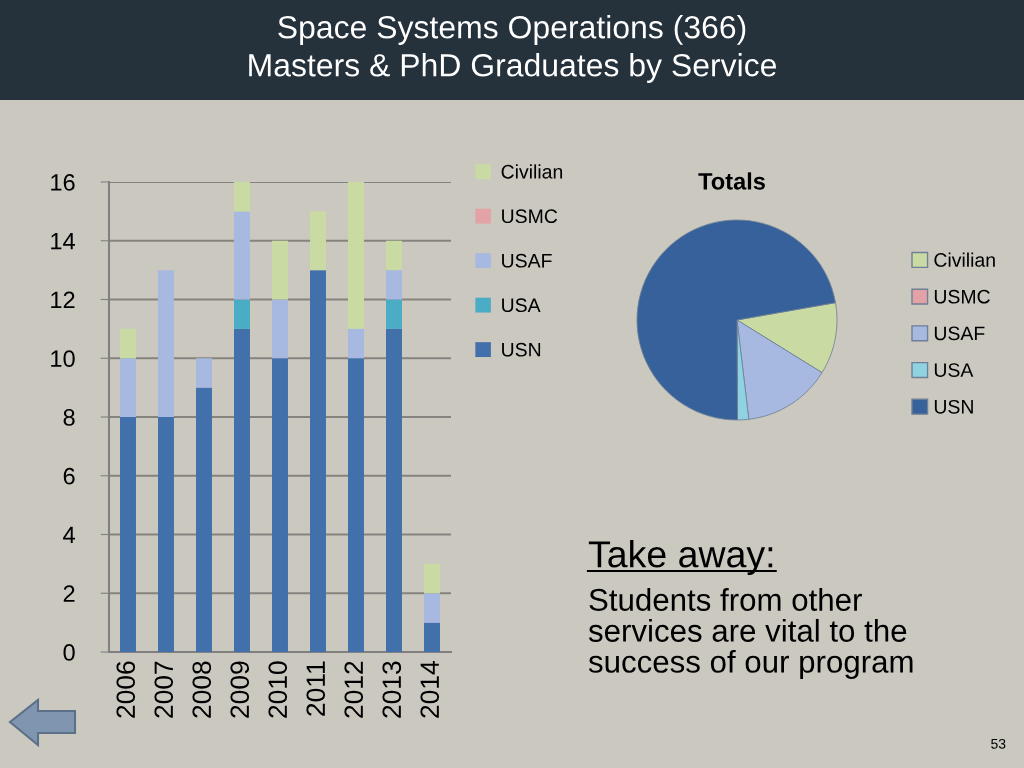 The height and width of the screenshot is (768, 1024). Describe the element at coordinates (164, 689) in the screenshot. I see `x-tick-label: 2007` at that location.